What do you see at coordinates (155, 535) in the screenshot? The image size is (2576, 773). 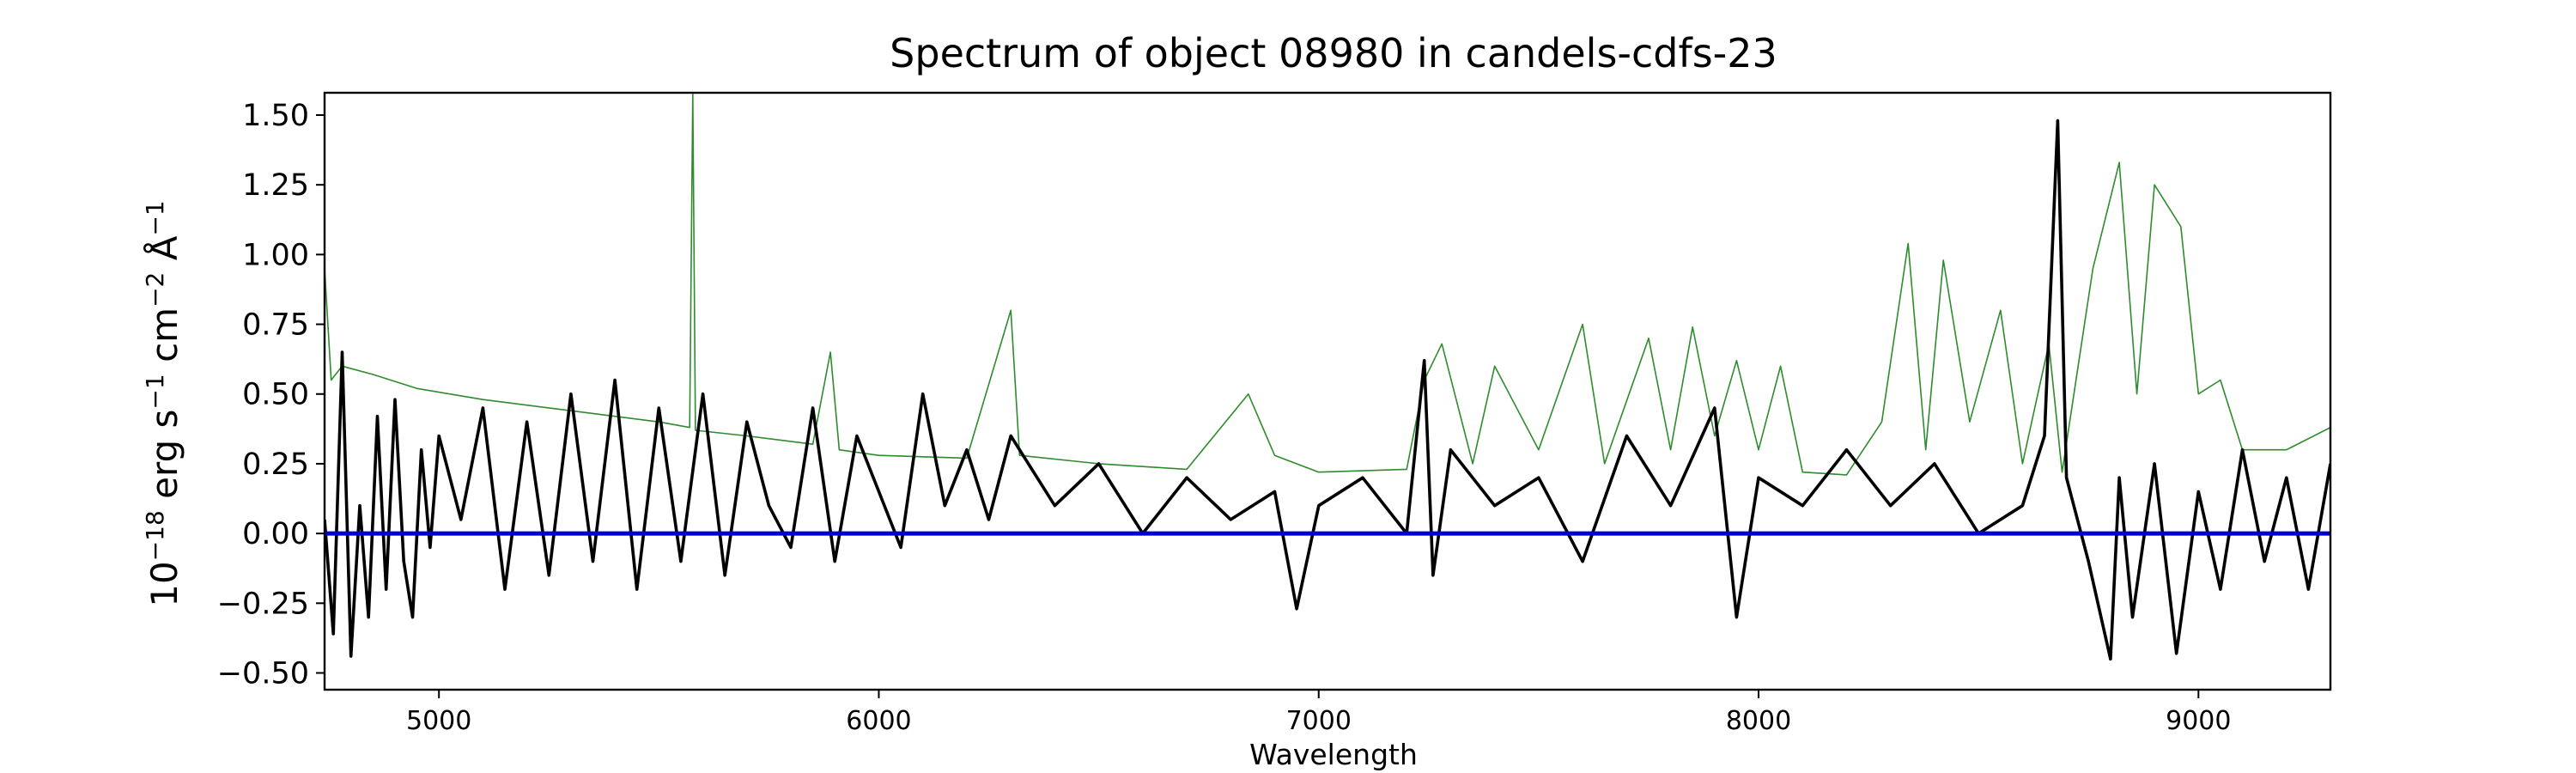 I see `y-axis-label-exp: −18` at bounding box center [155, 535].